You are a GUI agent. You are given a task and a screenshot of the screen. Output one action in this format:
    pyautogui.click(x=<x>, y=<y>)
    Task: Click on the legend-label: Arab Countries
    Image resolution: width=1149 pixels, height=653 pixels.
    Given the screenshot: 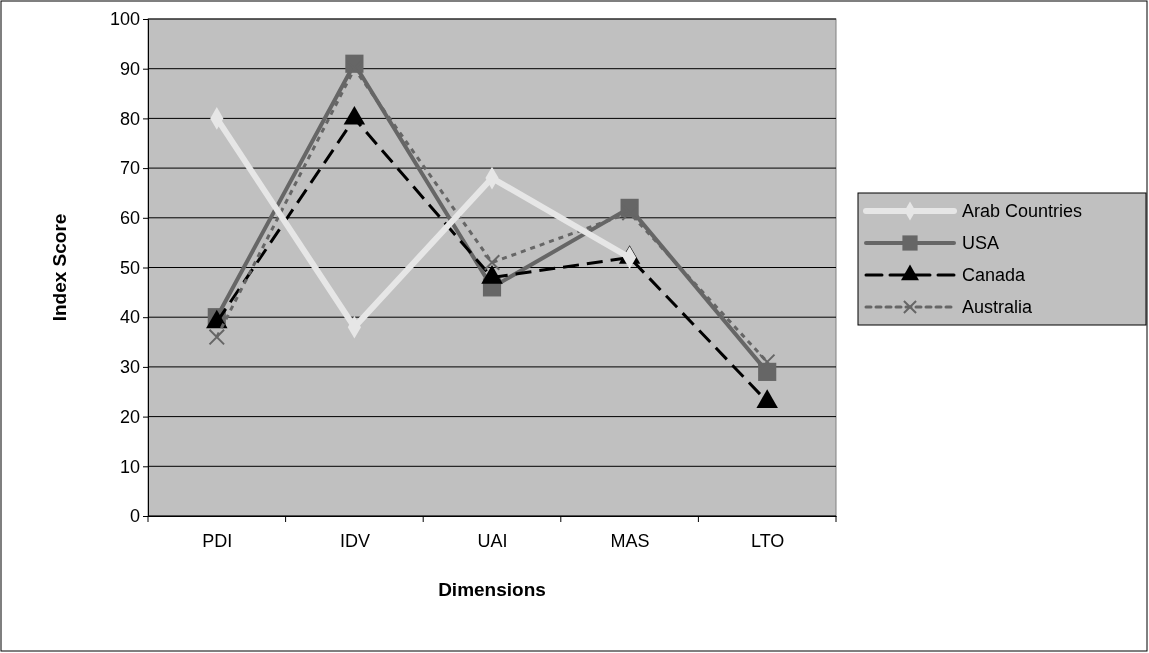 What is the action you would take?
    pyautogui.click(x=1022, y=211)
    